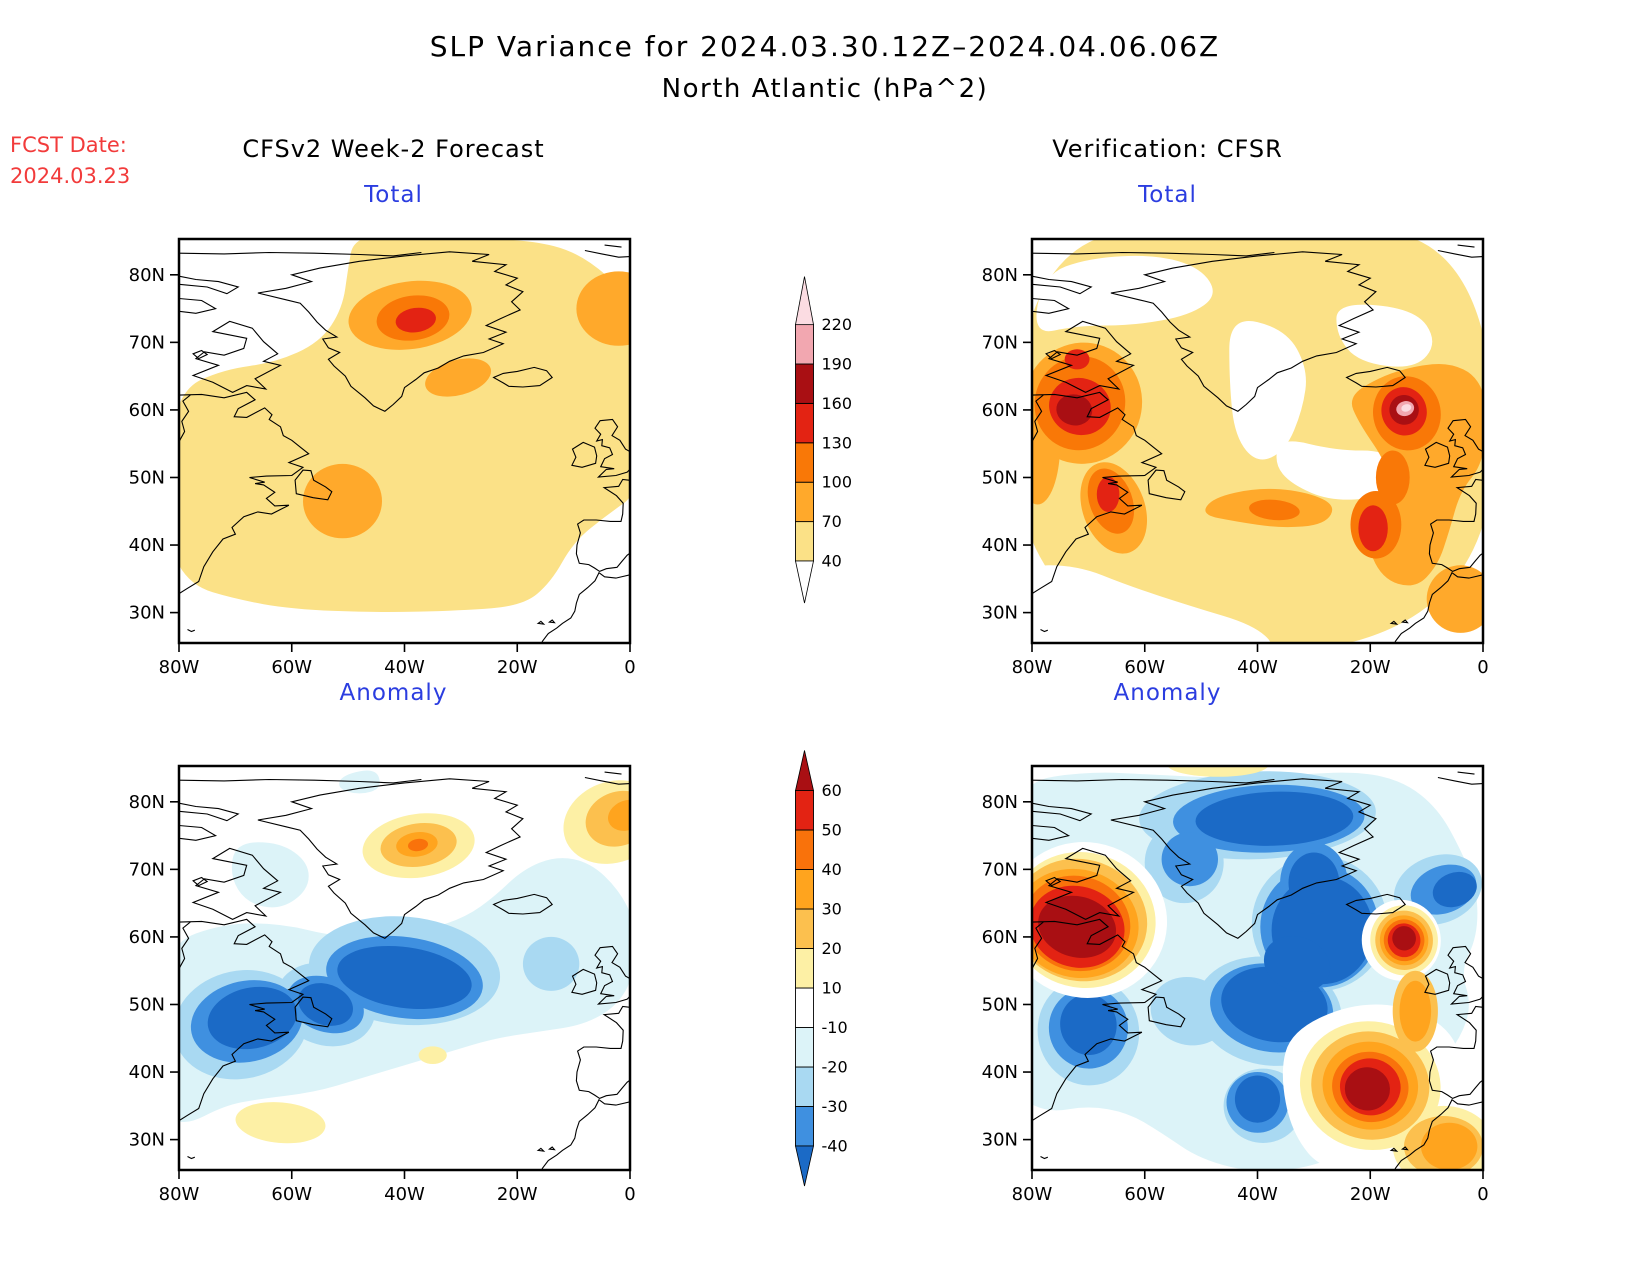 This screenshot has height=1275, width=1650. I want to click on colorbar-tick-label: -10, so click(835, 1027).